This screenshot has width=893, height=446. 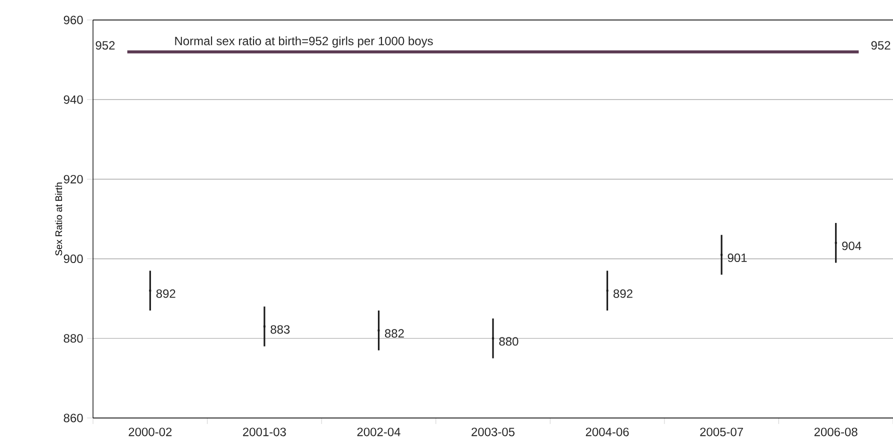 I want to click on y-tick-label: 960, so click(x=73, y=20).